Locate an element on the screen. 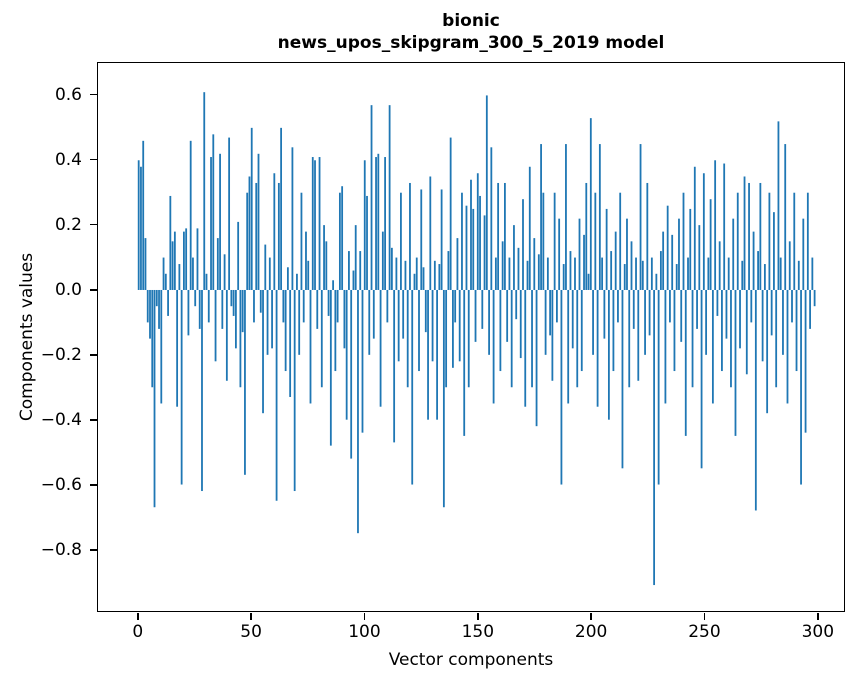 This screenshot has width=867, height=696. x-axis-label: Vector components is located at coordinates (471, 660).